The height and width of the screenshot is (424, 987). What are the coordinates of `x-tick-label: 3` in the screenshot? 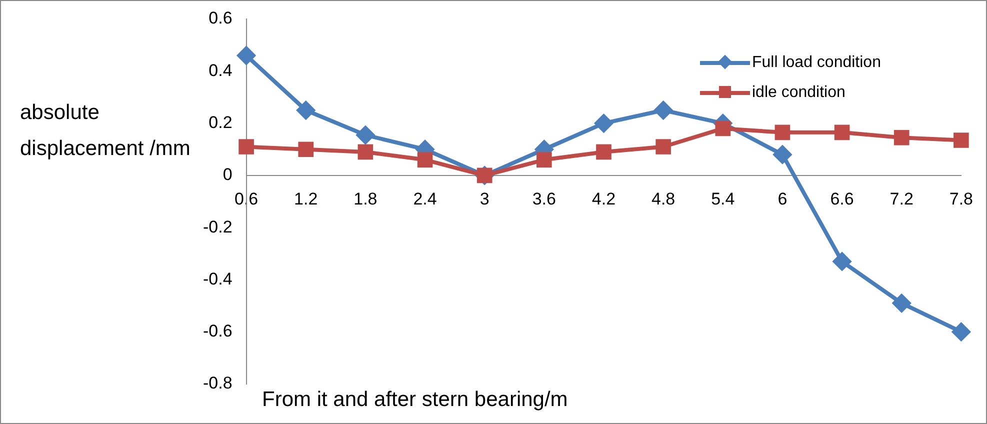 It's located at (485, 198).